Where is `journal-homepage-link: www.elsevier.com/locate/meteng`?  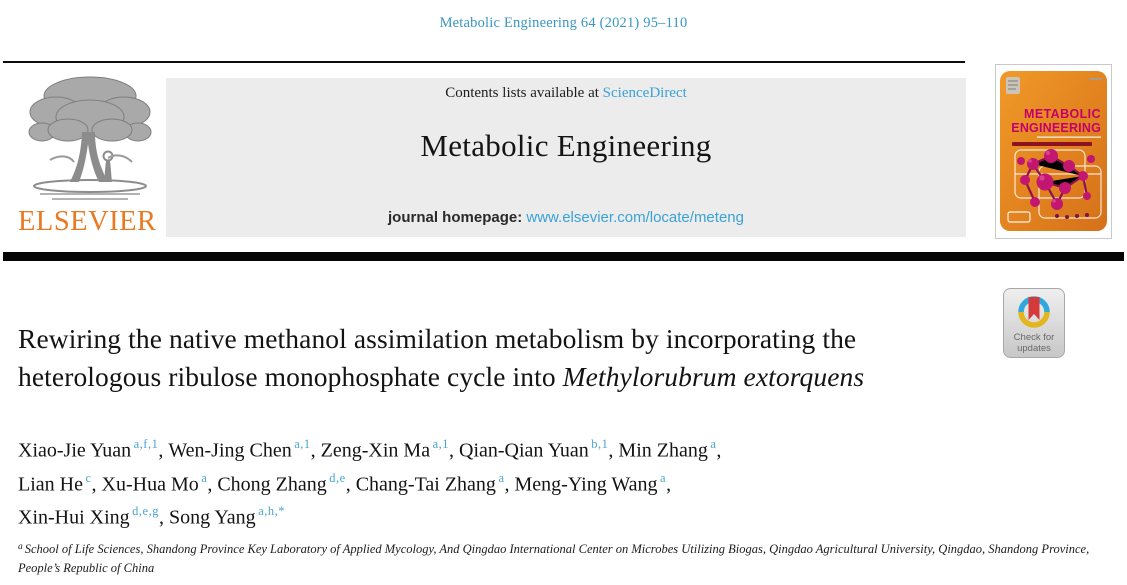 journal-homepage-link: www.elsevier.com/locate/meteng is located at coordinates (635, 217).